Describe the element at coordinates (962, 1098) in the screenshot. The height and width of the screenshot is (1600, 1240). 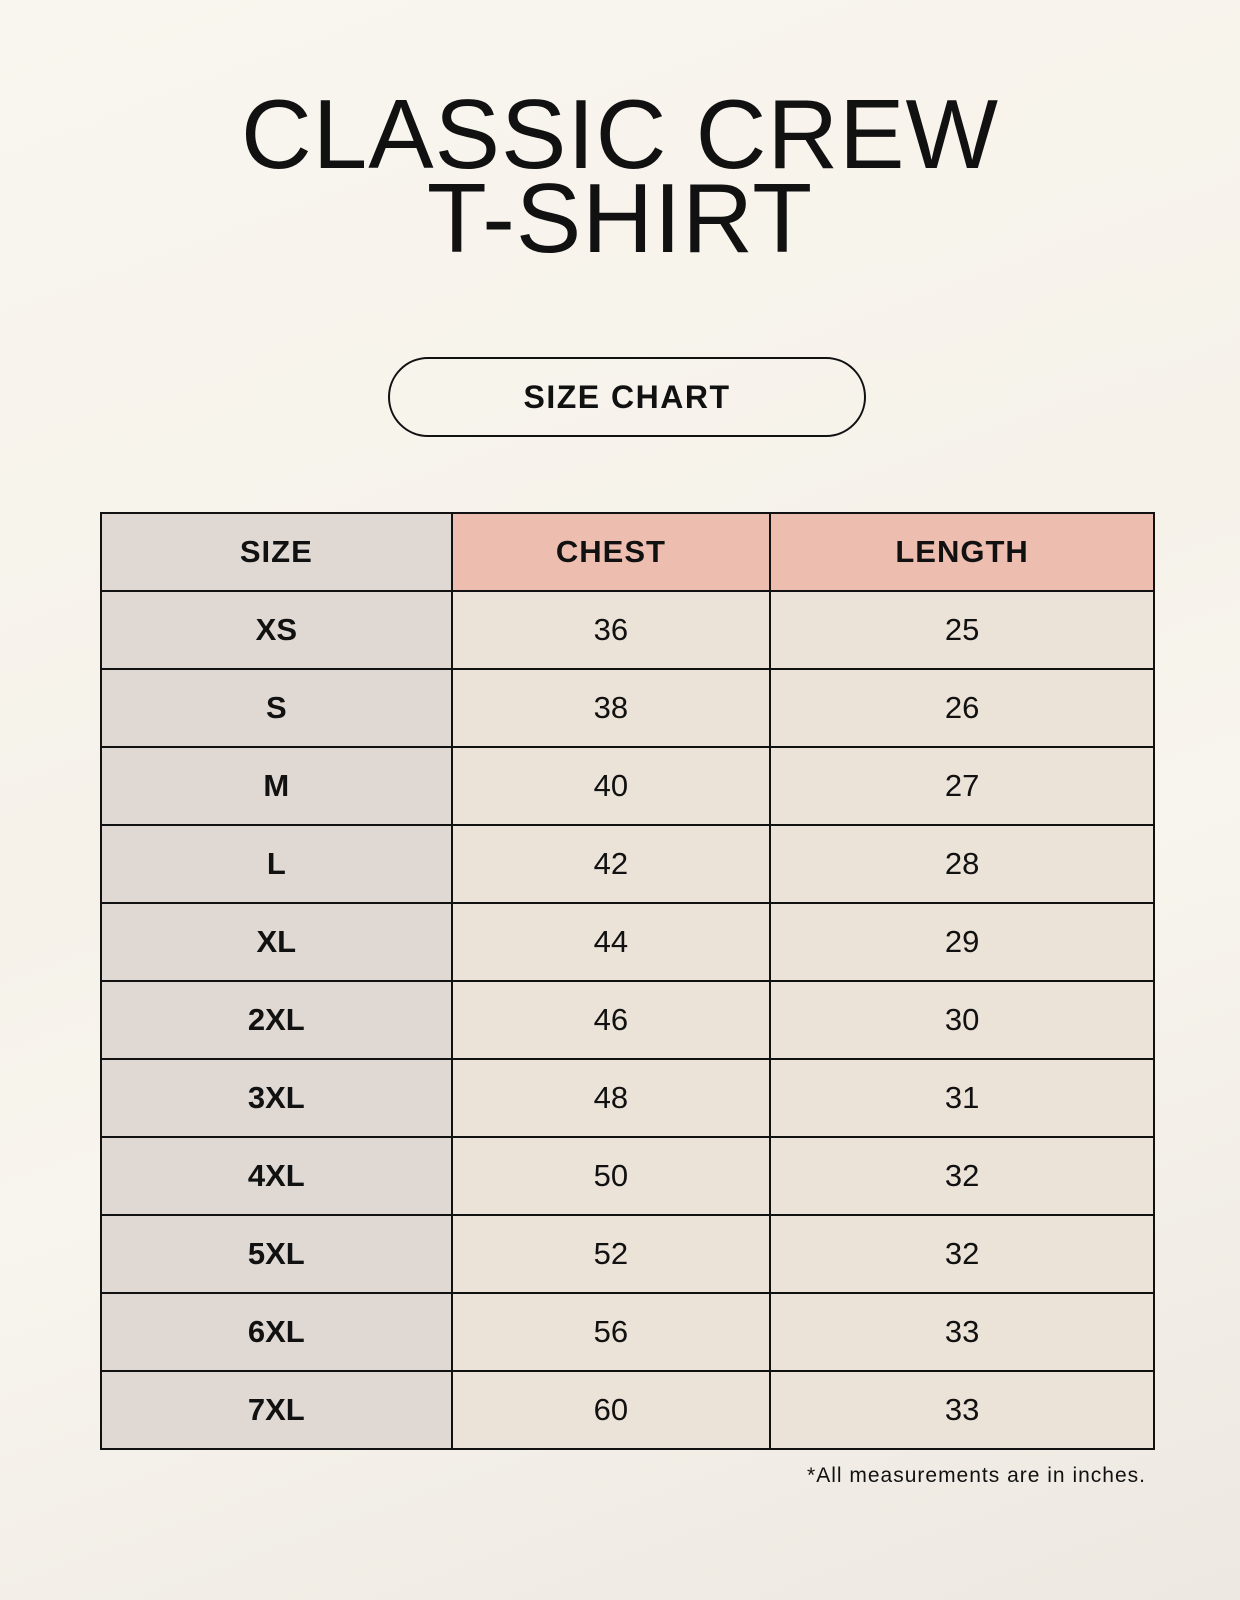
I see `cell-length: 31` at that location.